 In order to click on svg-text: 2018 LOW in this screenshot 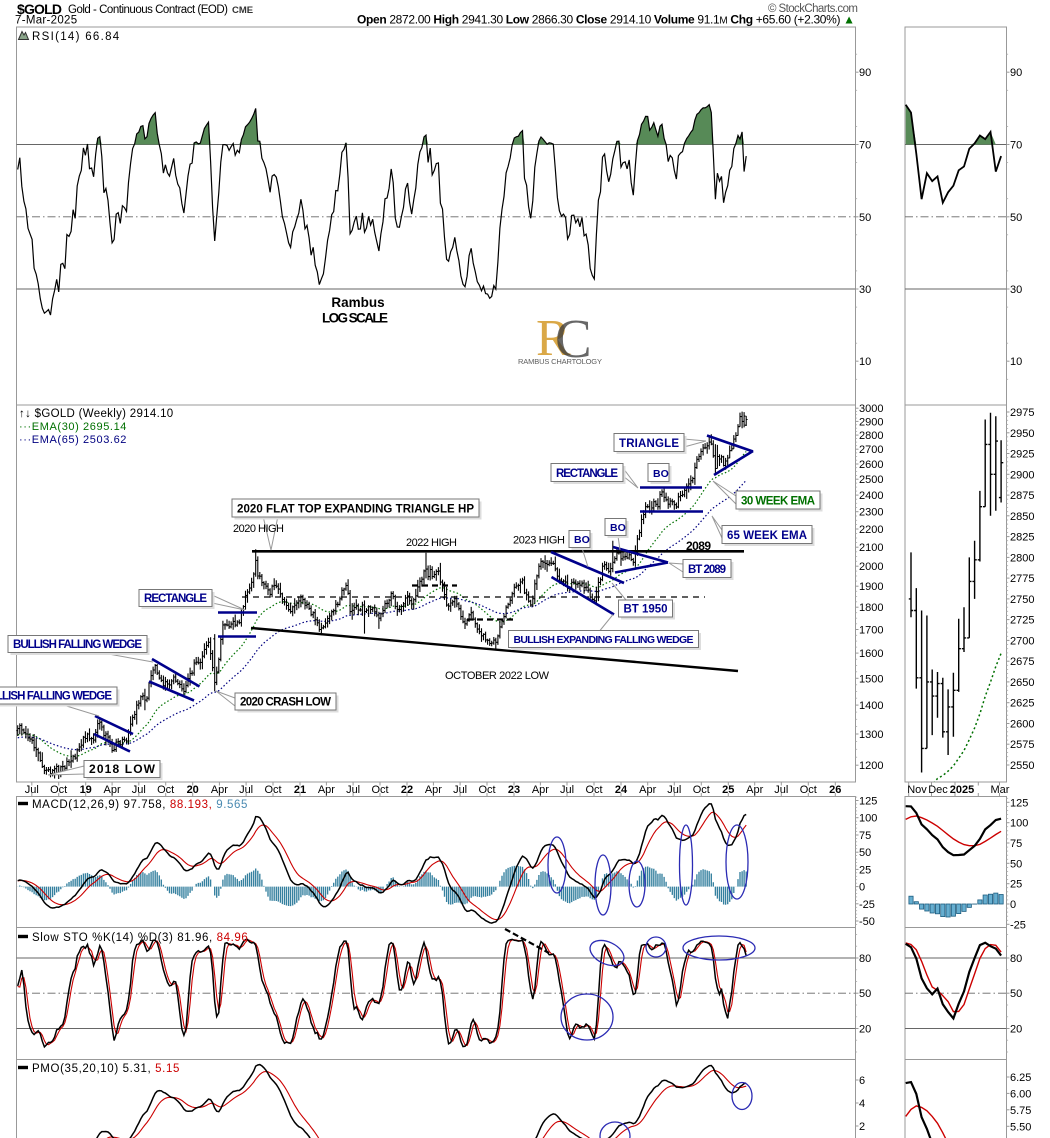, I will do `click(122, 769)`.